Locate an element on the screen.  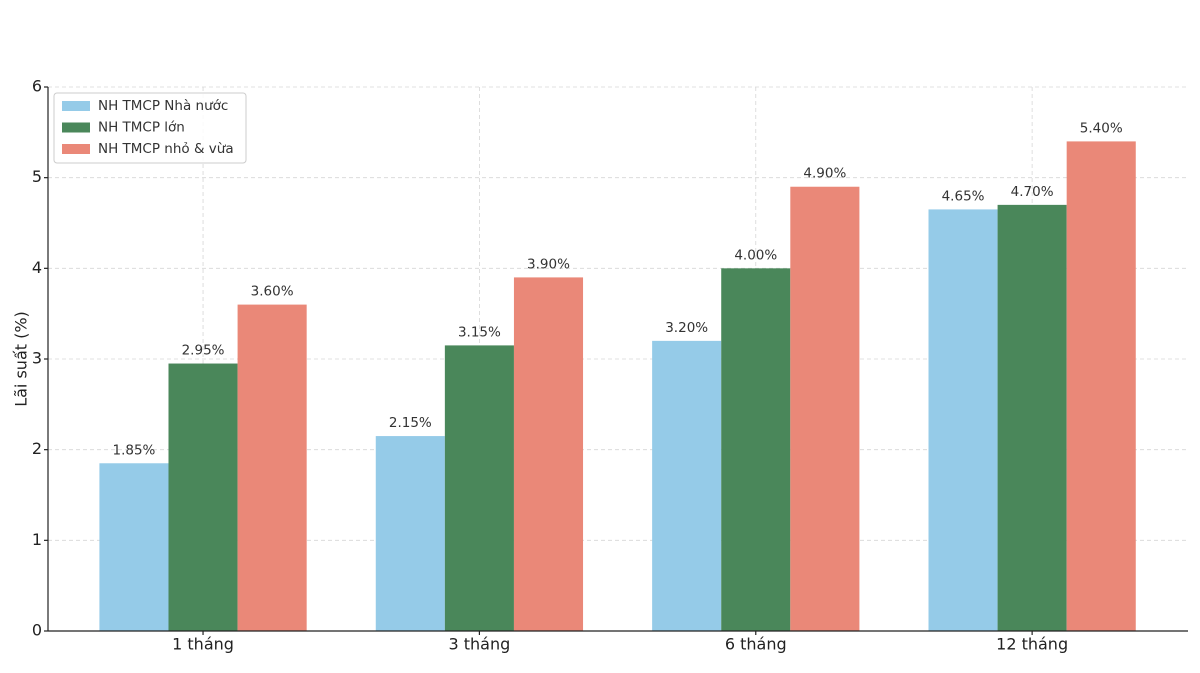
value-label: 3.90% is located at coordinates (548, 264).